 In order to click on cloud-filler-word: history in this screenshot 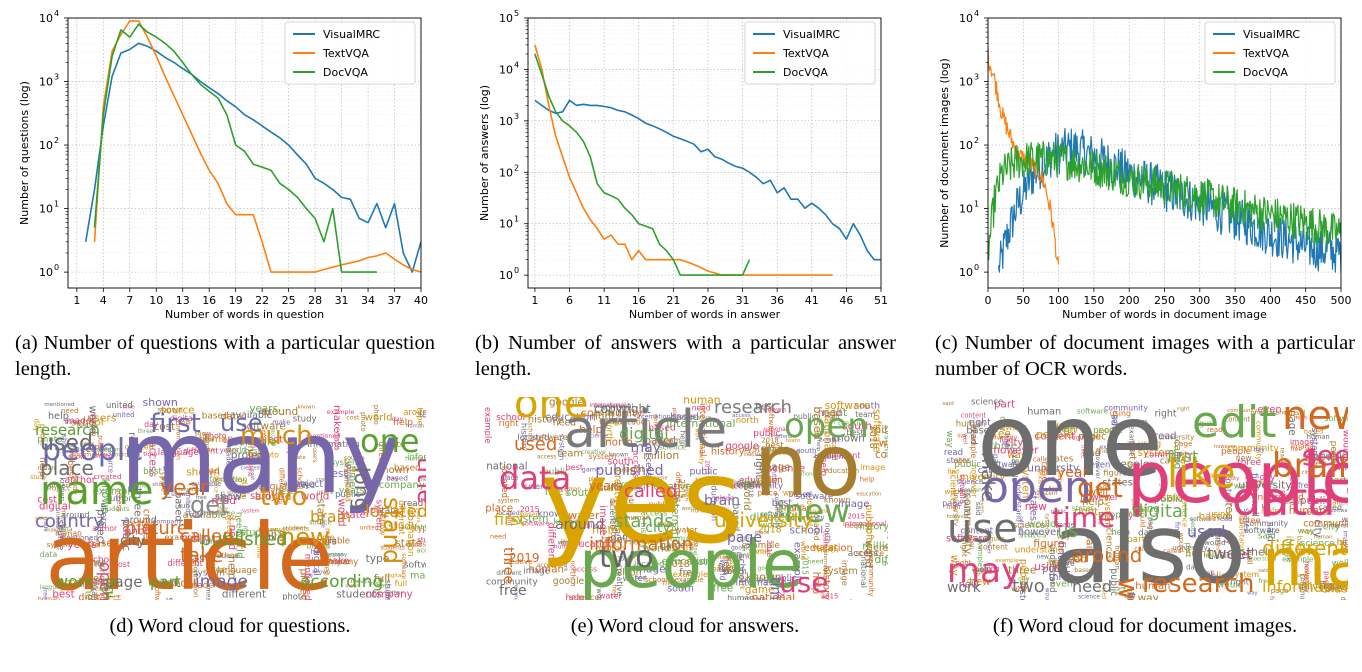, I will do `click(643, 535)`.